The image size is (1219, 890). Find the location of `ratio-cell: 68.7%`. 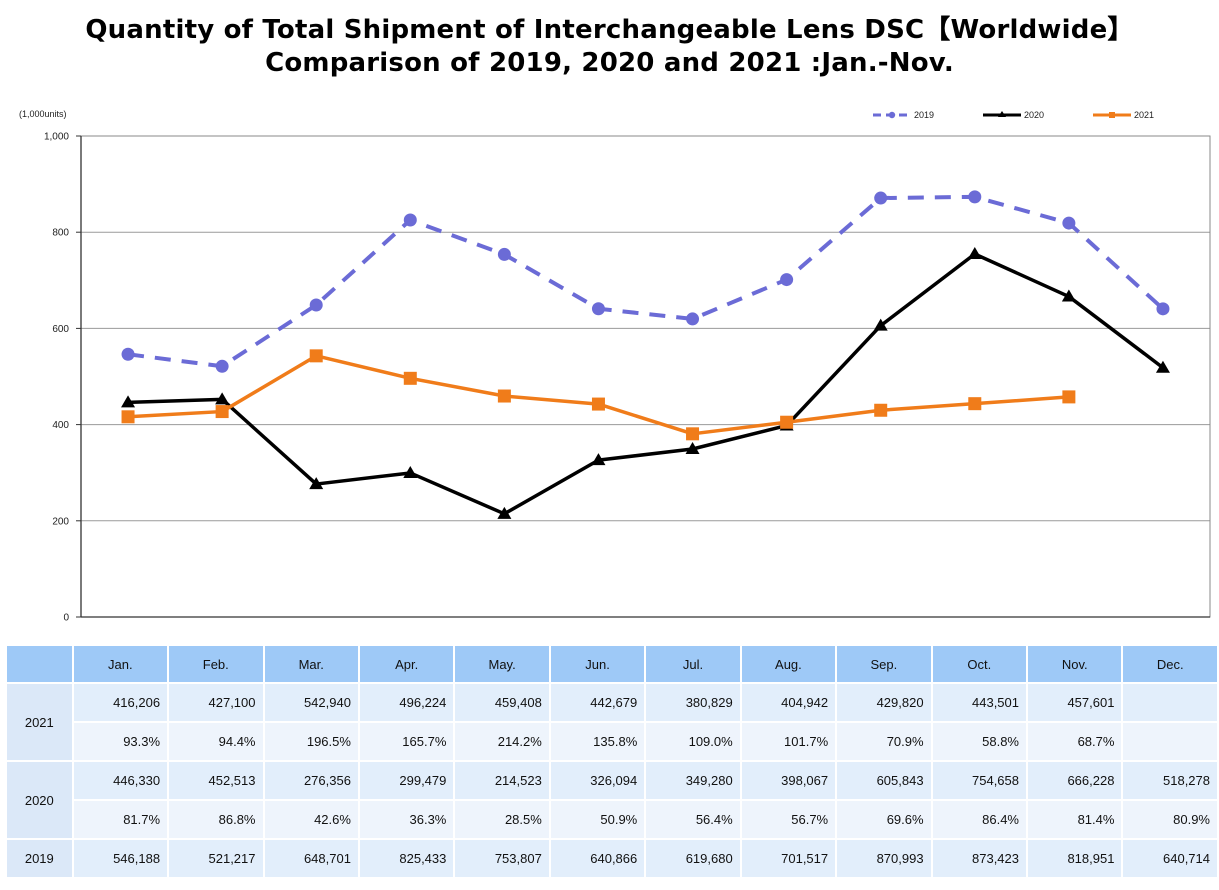

ratio-cell: 68.7% is located at coordinates (1075, 741).